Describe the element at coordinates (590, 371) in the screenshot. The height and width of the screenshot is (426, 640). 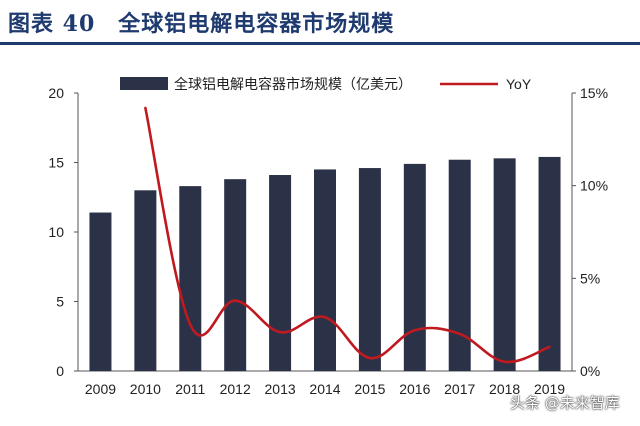
I see `right-tick-label: 0%` at that location.